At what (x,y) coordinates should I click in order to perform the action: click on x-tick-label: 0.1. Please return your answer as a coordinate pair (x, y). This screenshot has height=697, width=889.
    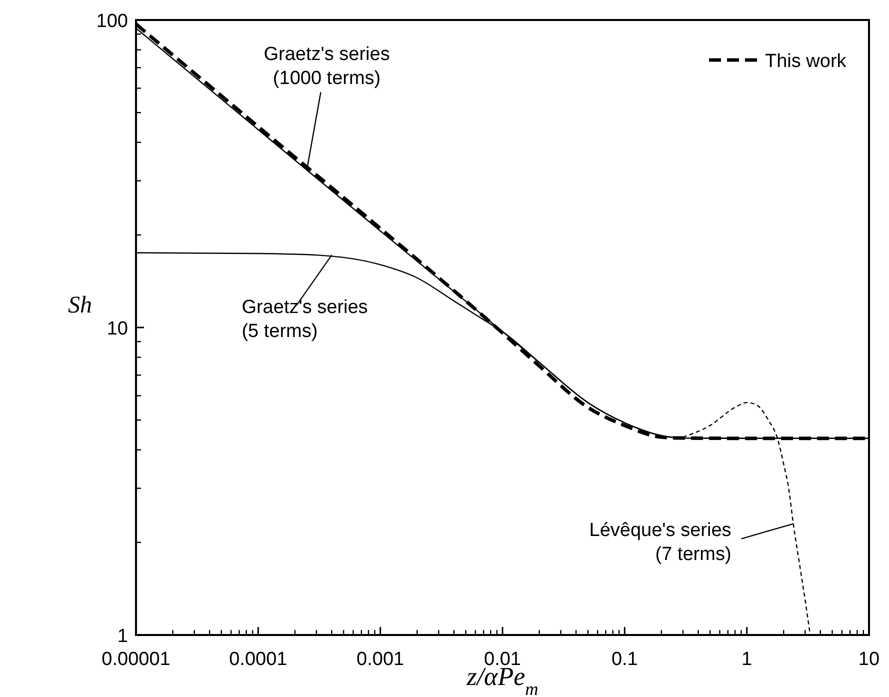
    Looking at the image, I should click on (624, 659).